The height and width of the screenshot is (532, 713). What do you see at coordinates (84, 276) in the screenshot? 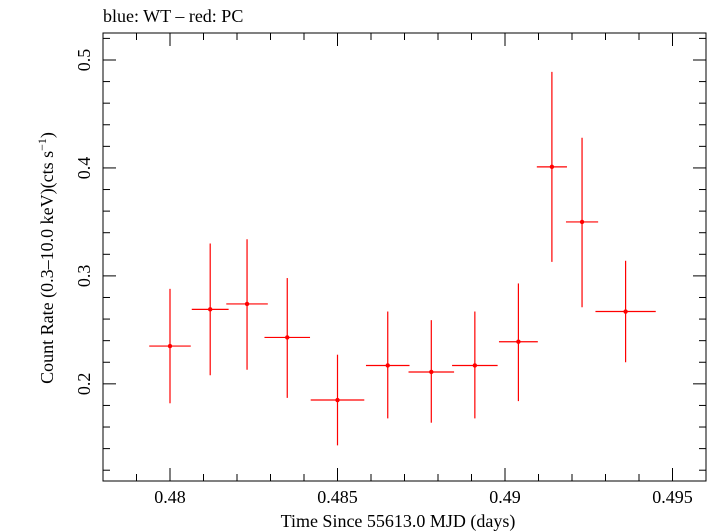
I see `y-tick-label: 0.3` at bounding box center [84, 276].